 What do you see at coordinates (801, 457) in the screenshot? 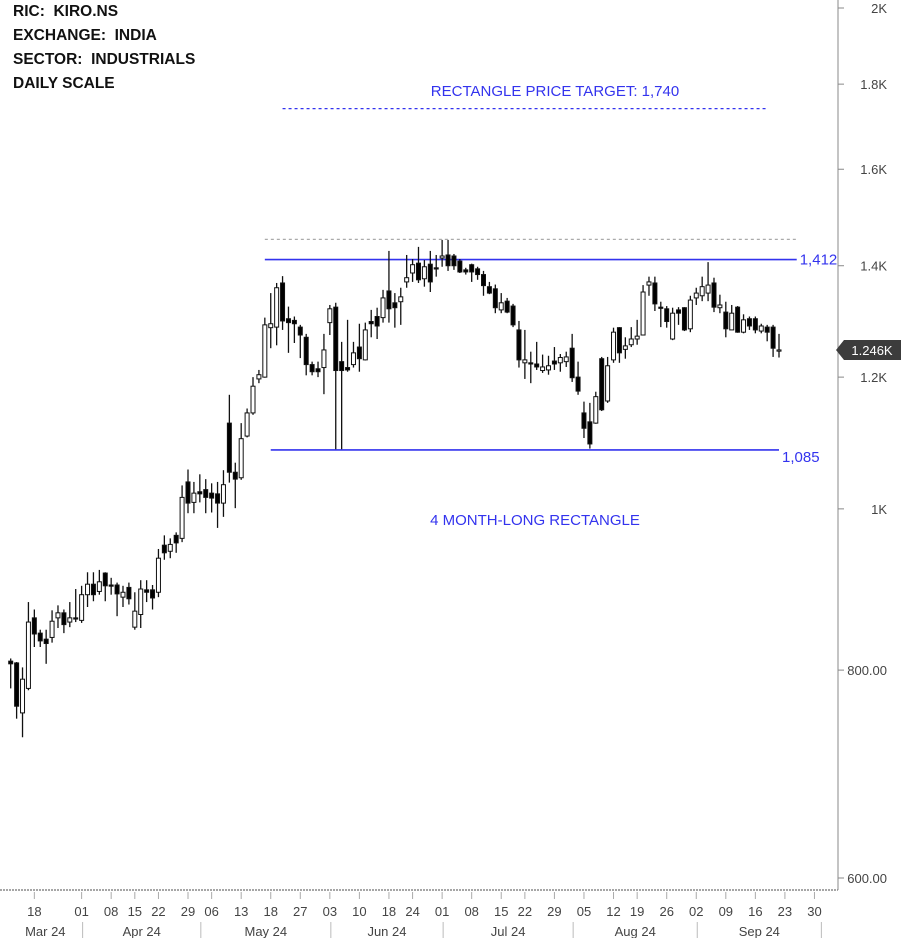
I see `support-label: 1,085` at bounding box center [801, 457].